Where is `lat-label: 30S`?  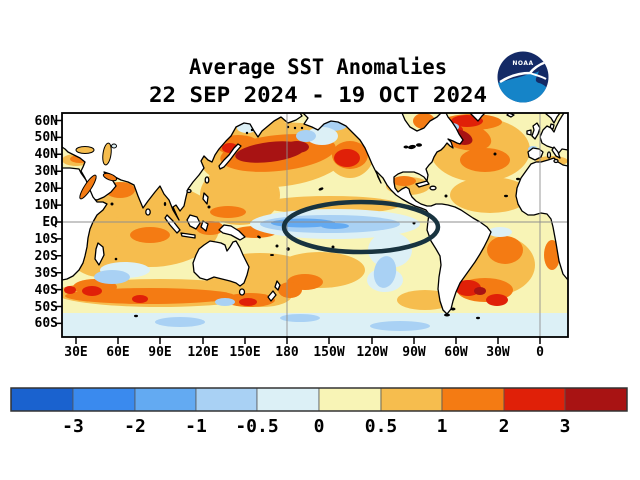
lat-label: 30S is located at coordinates (47, 273).